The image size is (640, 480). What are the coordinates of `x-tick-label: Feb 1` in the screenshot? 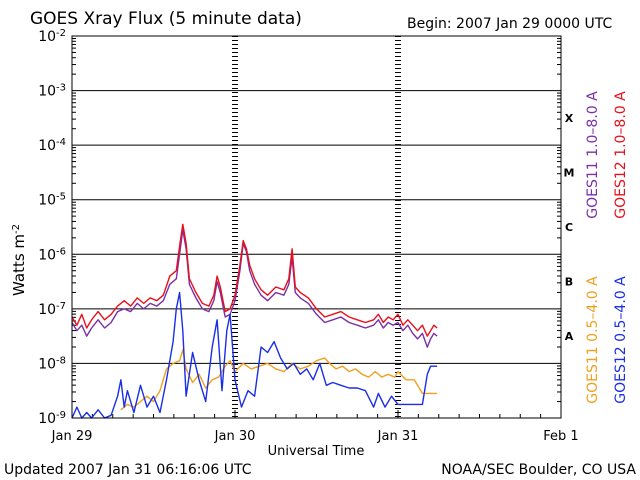 It's located at (560, 436).